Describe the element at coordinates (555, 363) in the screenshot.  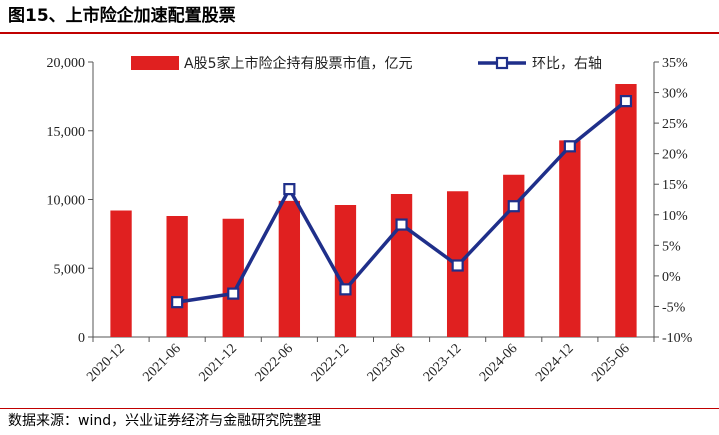
I see `x-tick-label: 2024-12` at that location.